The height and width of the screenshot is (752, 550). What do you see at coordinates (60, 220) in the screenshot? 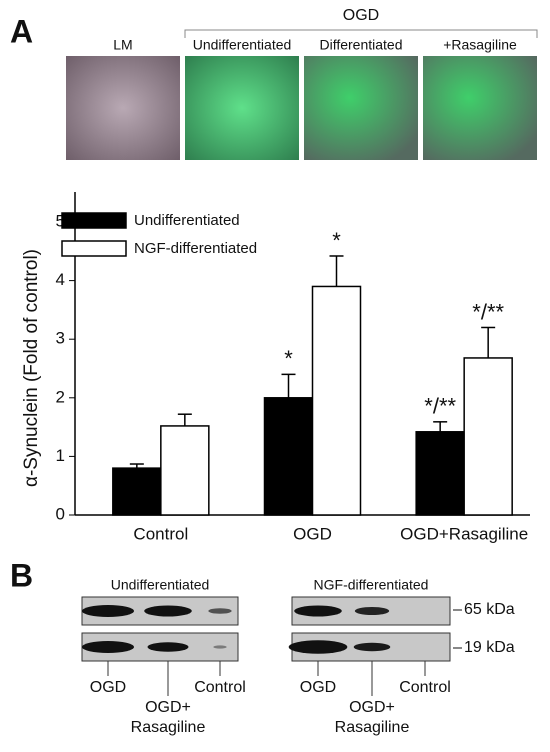
I see `y-tick-label: 5` at bounding box center [60, 220].